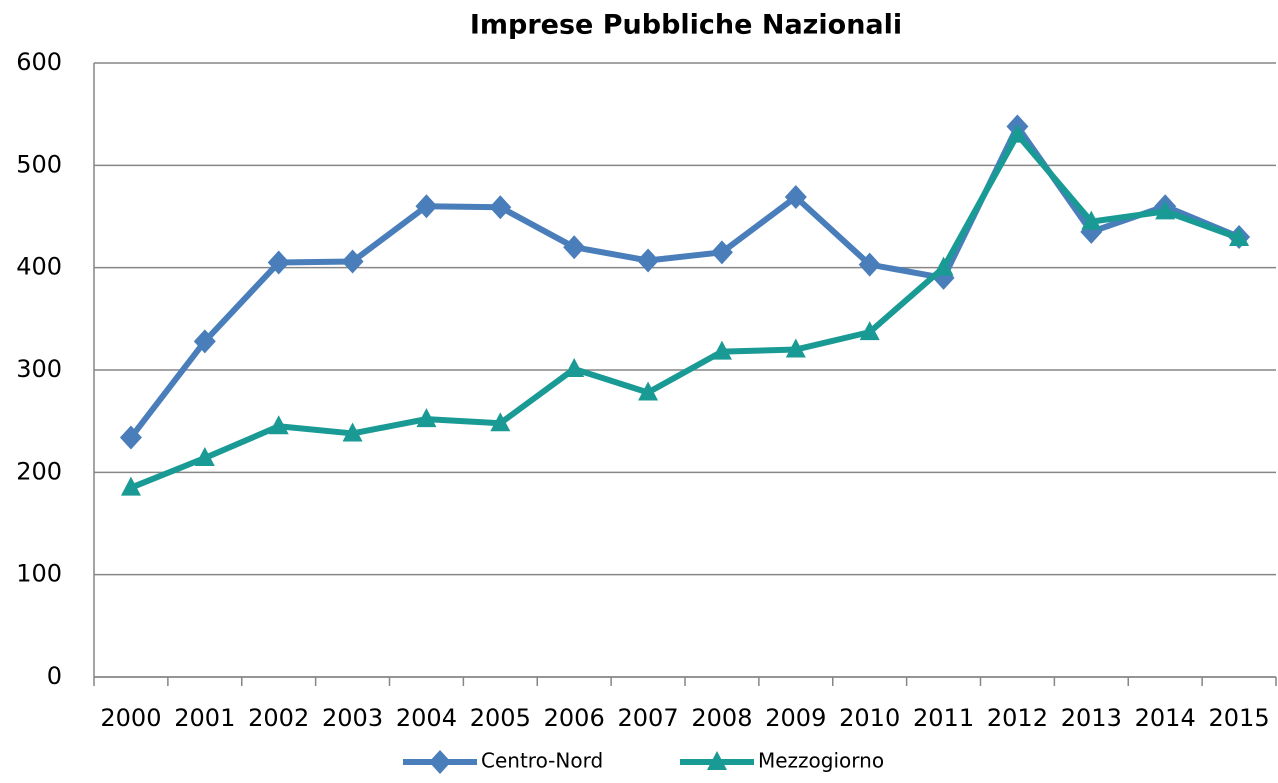 This screenshot has height=783, width=1278. Describe the element at coordinates (500, 718) in the screenshot. I see `x-tick-label: 2005` at that location.